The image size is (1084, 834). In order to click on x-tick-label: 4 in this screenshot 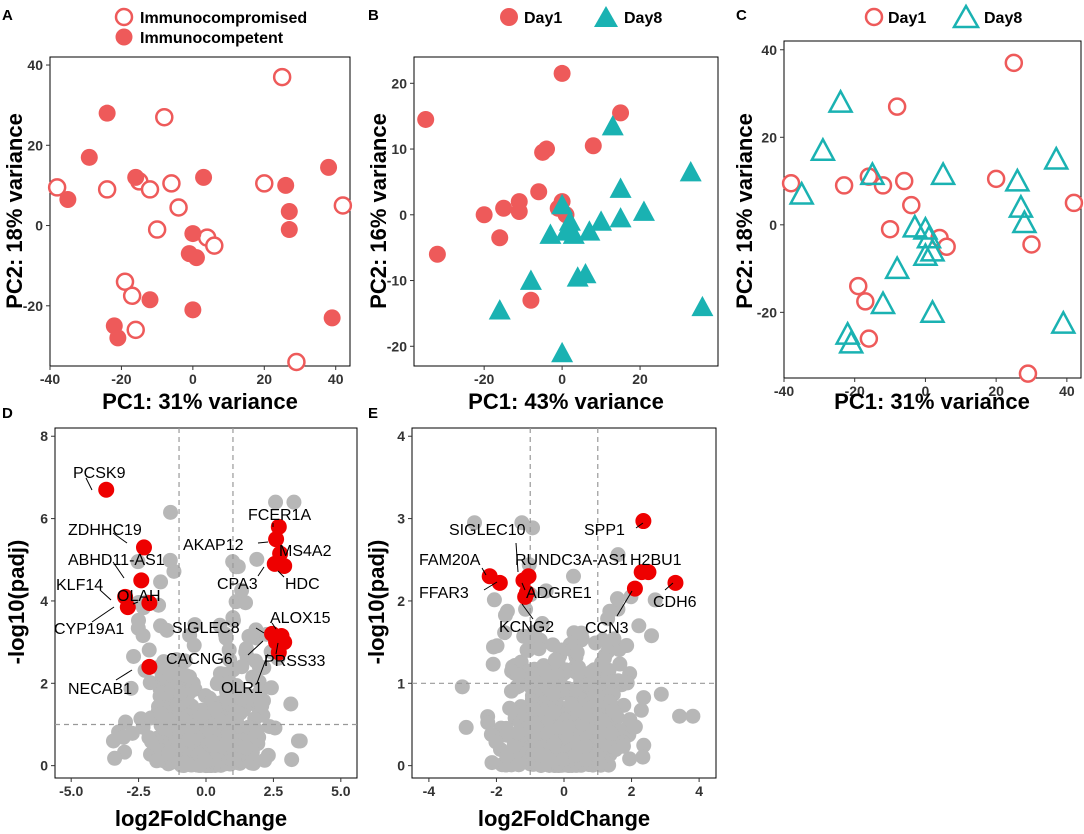, I will do `click(699, 791)`.